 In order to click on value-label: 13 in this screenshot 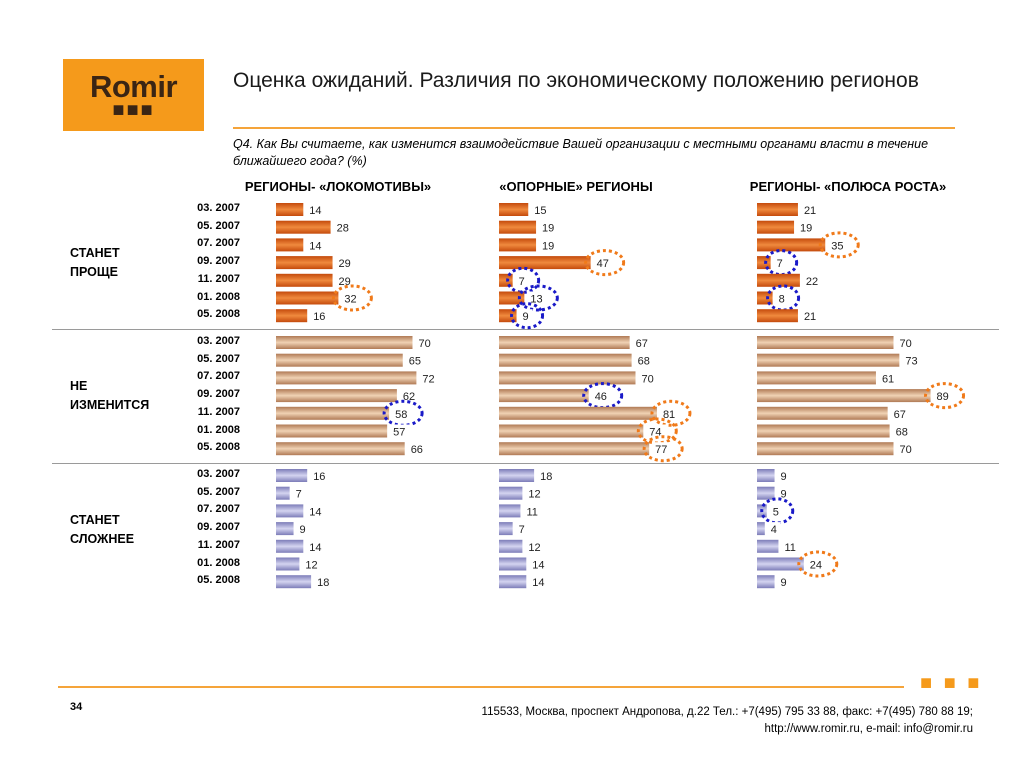, I will do `click(536, 300)`.